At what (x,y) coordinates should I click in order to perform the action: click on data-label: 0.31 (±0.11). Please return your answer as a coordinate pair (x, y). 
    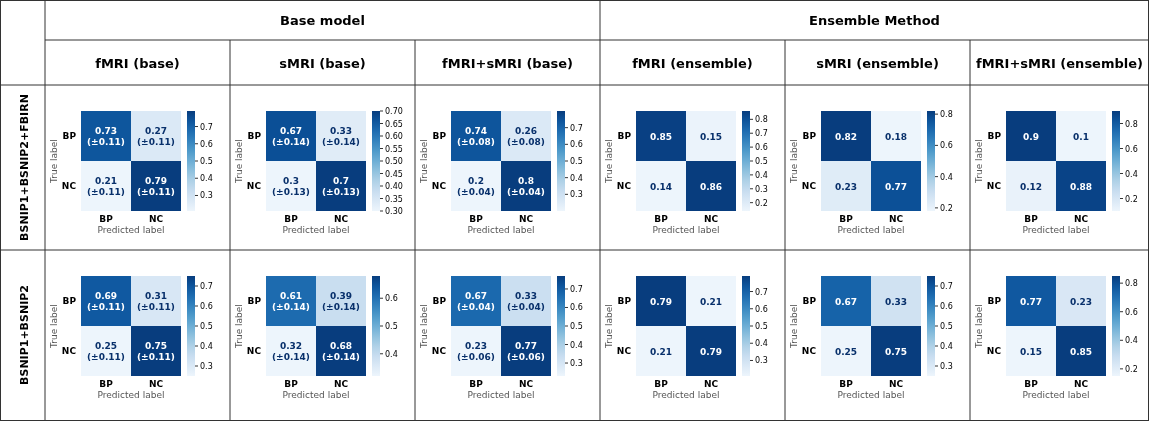
    Looking at the image, I should click on (156, 301).